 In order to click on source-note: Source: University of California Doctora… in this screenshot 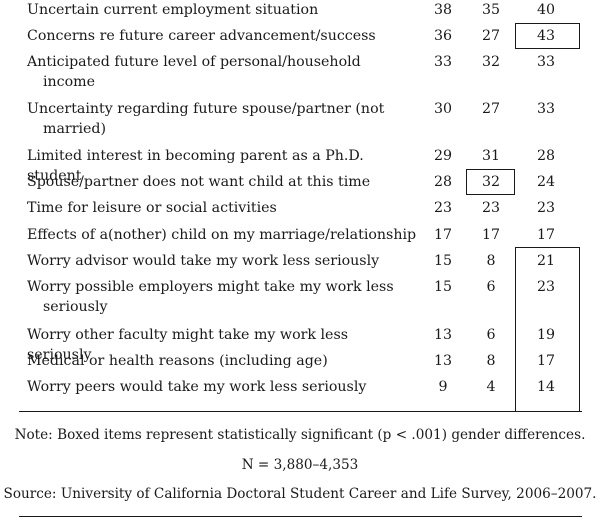, I will do `click(300, 494)`.